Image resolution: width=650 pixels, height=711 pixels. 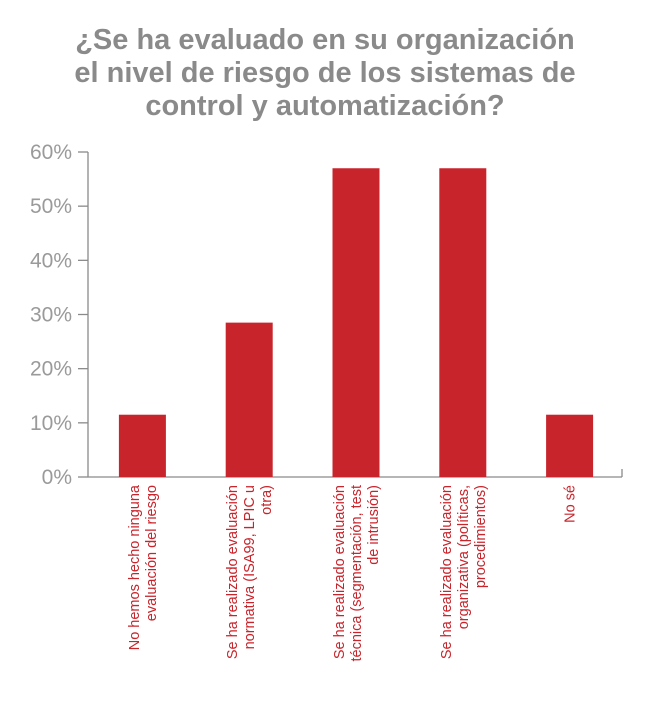 I want to click on chart-title-line: ¿Se ha evaluado en su organización, so click(x=325, y=40).